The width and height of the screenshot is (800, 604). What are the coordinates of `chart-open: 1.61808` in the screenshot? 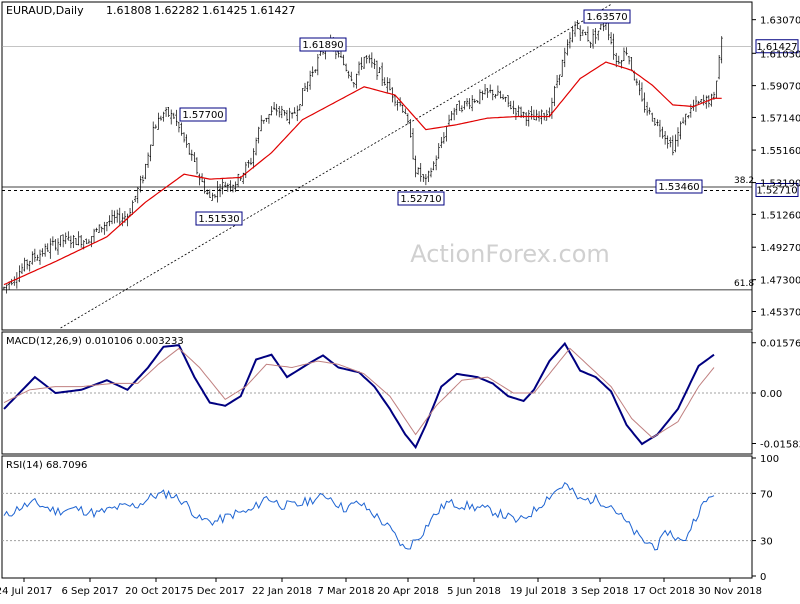 It's located at (129, 10).